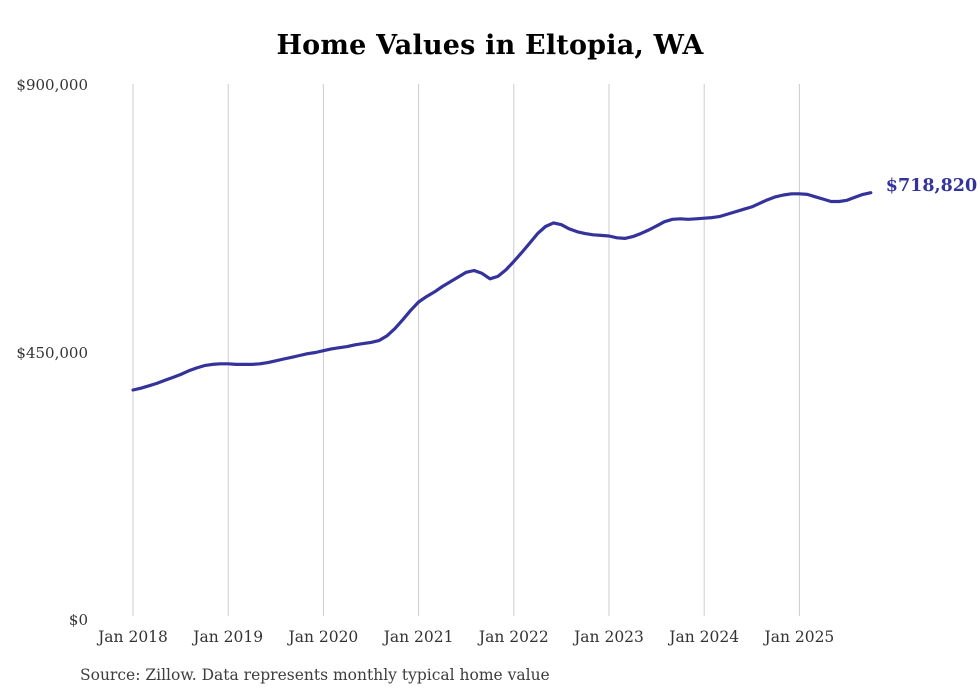 Image resolution: width=980 pixels, height=699 pixels. What do you see at coordinates (323, 637) in the screenshot?
I see `x-axis-tick-label: Jan 2020` at bounding box center [323, 637].